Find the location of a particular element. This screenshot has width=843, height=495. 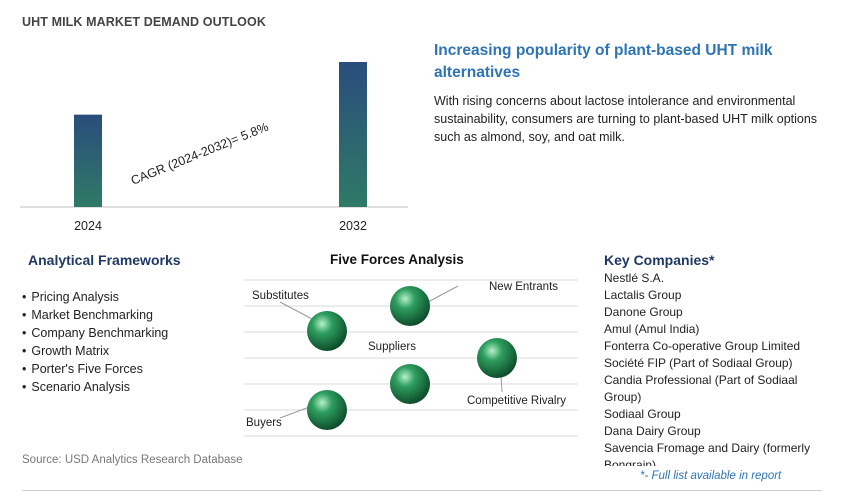

new-entrants-label: New Entrants is located at coordinates (523, 287).